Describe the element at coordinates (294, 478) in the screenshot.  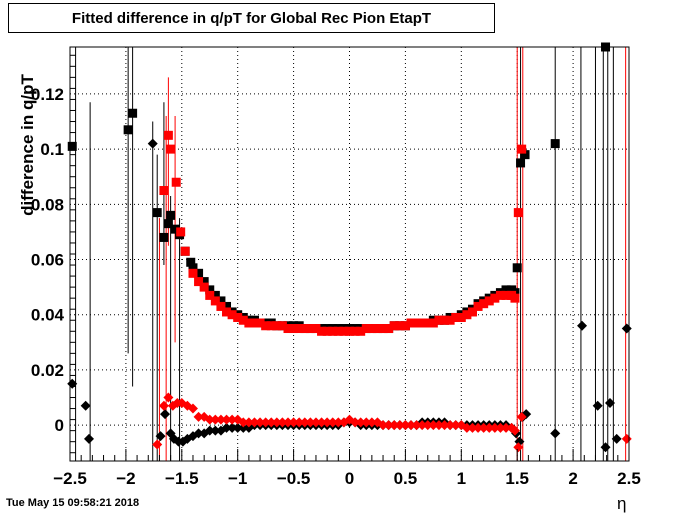
I see `x-tick-label: −0.5` at that location.